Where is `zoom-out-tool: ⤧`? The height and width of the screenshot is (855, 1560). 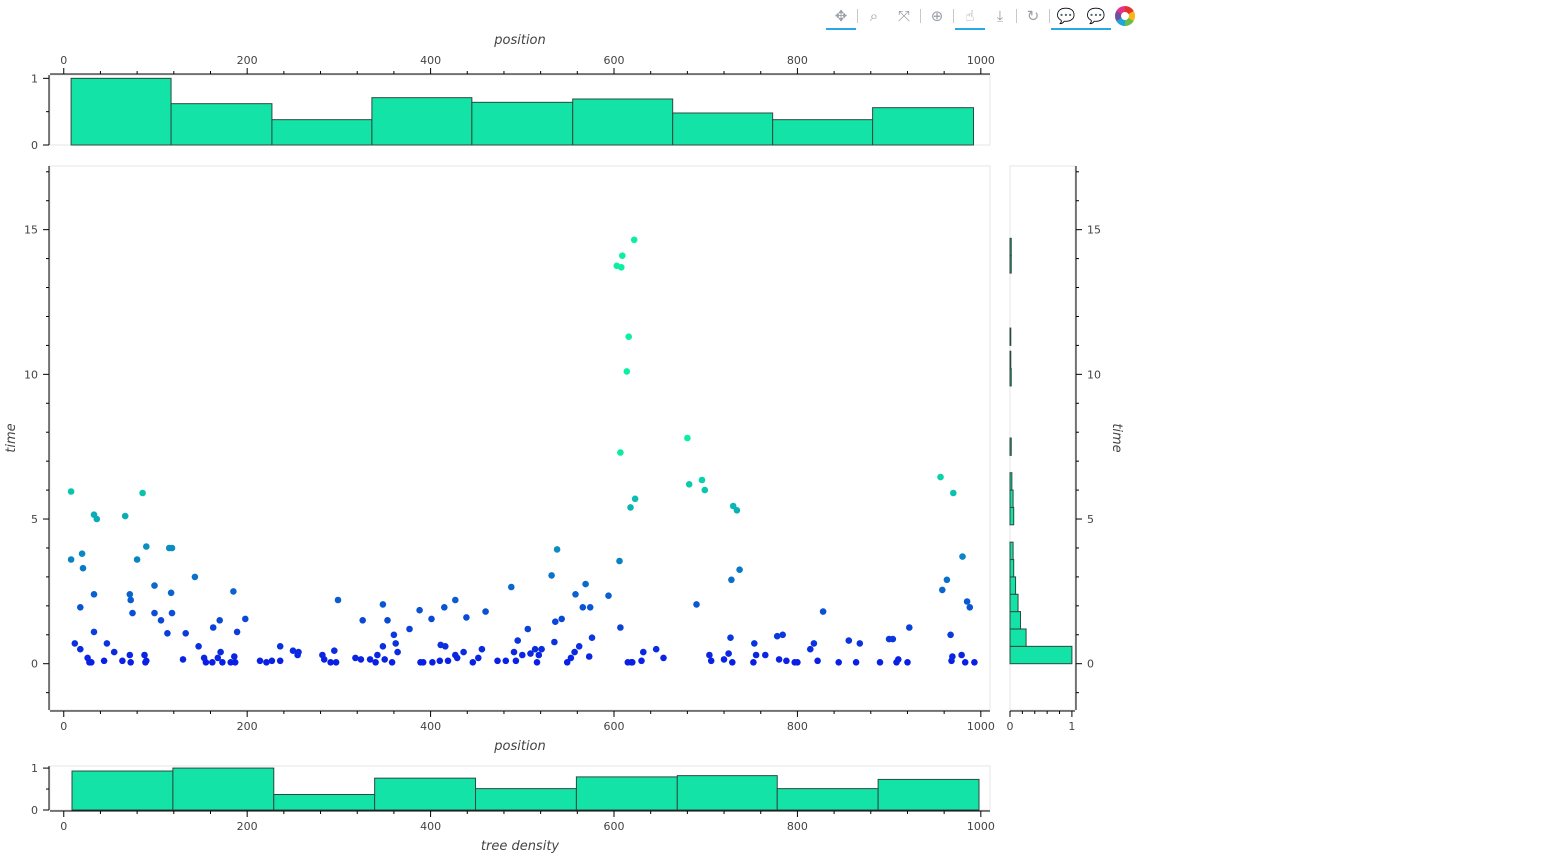 zoom-out-tool: ⤧ is located at coordinates (903, 16).